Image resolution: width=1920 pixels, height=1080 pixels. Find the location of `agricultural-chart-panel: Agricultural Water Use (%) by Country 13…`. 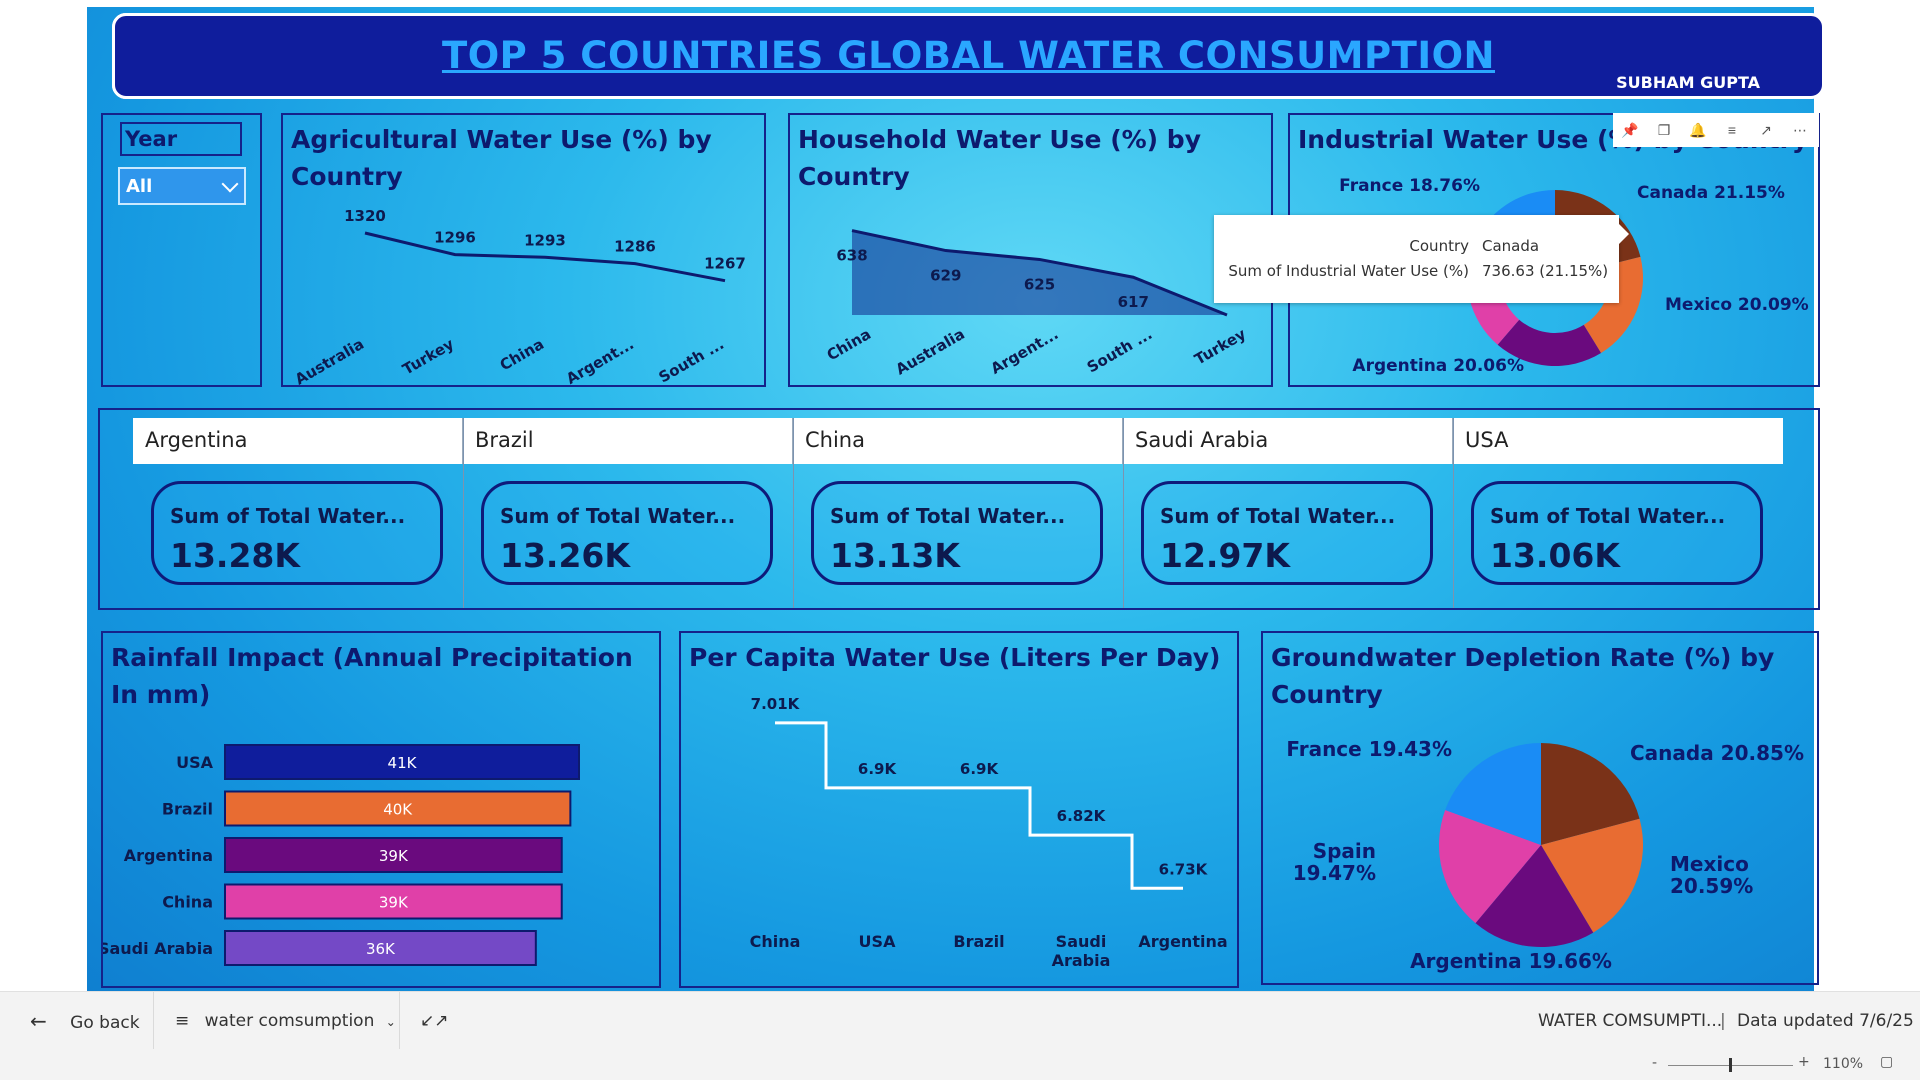

agricultural-chart-panel: Agricultural Water Use (%) by Country 13… is located at coordinates (523, 250).